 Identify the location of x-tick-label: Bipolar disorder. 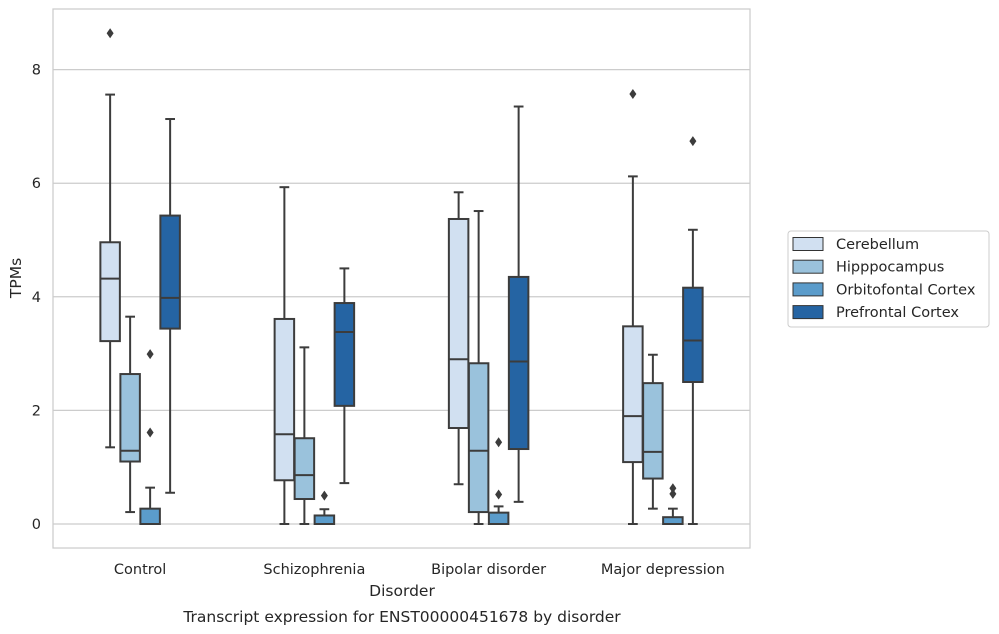
(488, 570).